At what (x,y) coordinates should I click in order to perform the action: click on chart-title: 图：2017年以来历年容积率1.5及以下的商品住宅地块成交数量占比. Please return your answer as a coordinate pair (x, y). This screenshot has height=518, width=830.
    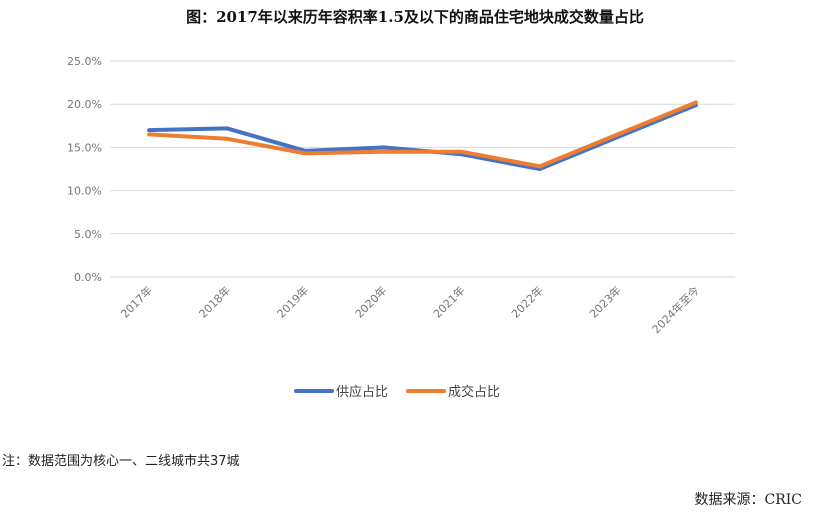
    Looking at the image, I should click on (415, 17).